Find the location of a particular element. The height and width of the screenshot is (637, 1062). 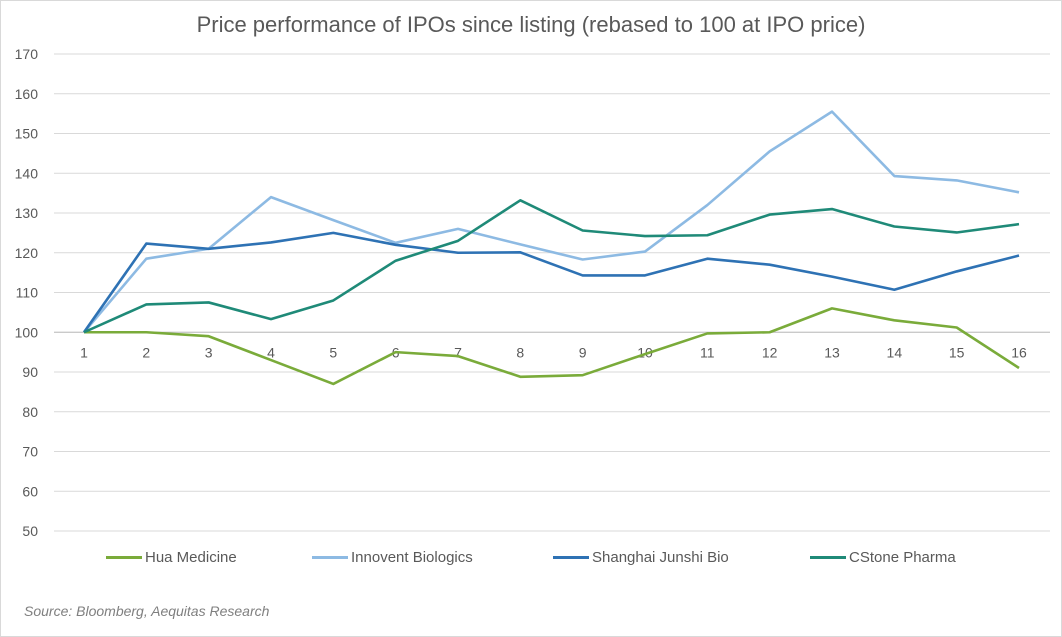

legend-item: Innovent Biologics is located at coordinates (392, 557).